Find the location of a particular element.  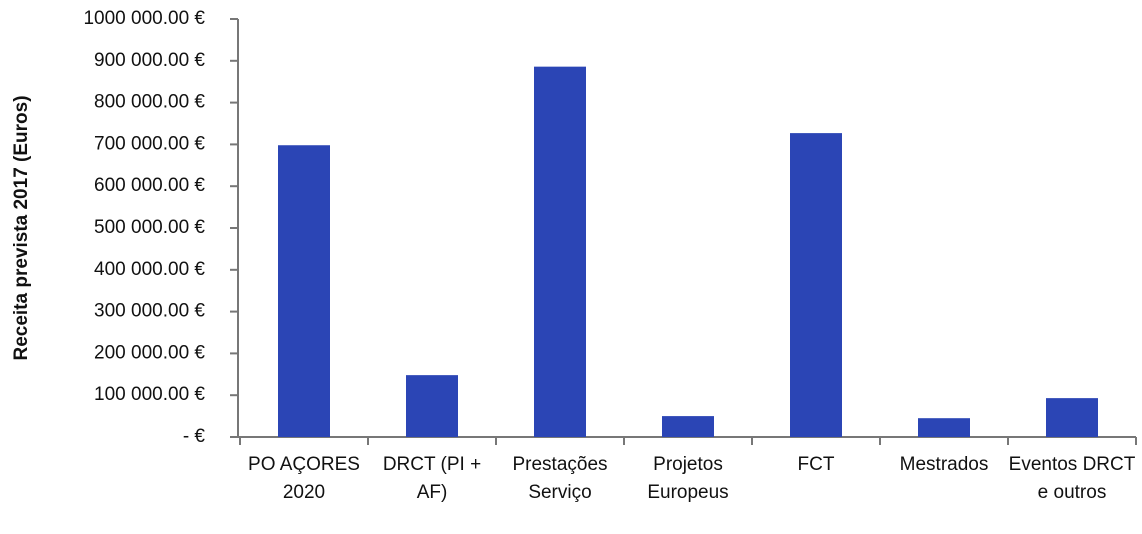

y-tick-label: 300 000.00 € is located at coordinates (149, 311).